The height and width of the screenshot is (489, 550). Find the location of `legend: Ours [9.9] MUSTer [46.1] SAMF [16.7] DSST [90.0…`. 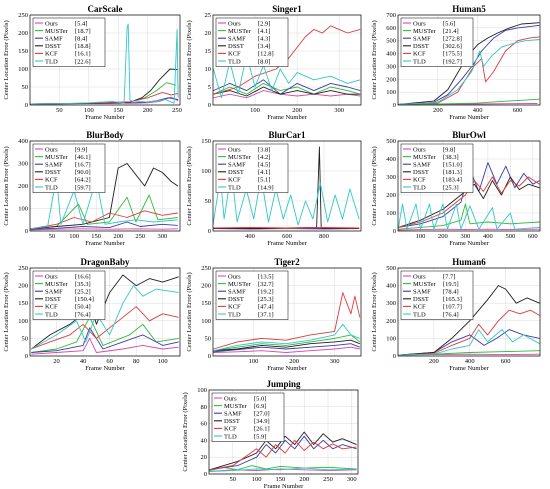

legend: Ours [9.9] MUSTer [46.1] SAMF [16.7] DSST [90.0… is located at coordinates (69, 168).